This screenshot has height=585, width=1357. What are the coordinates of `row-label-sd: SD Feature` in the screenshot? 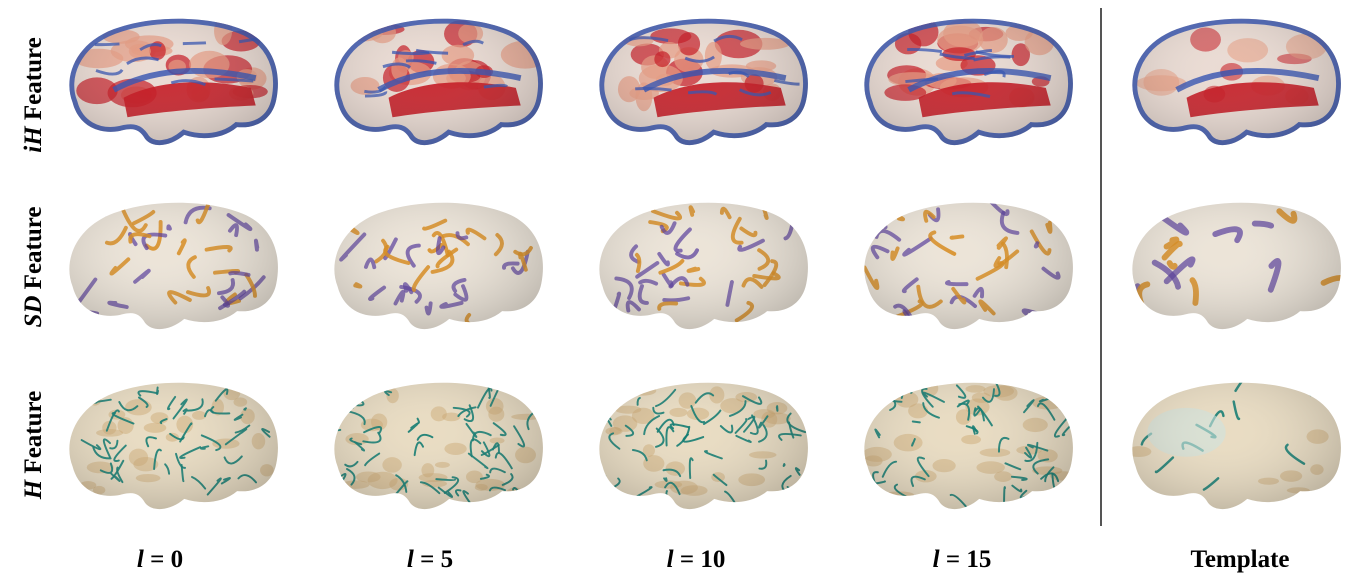 It's located at (33, 267).